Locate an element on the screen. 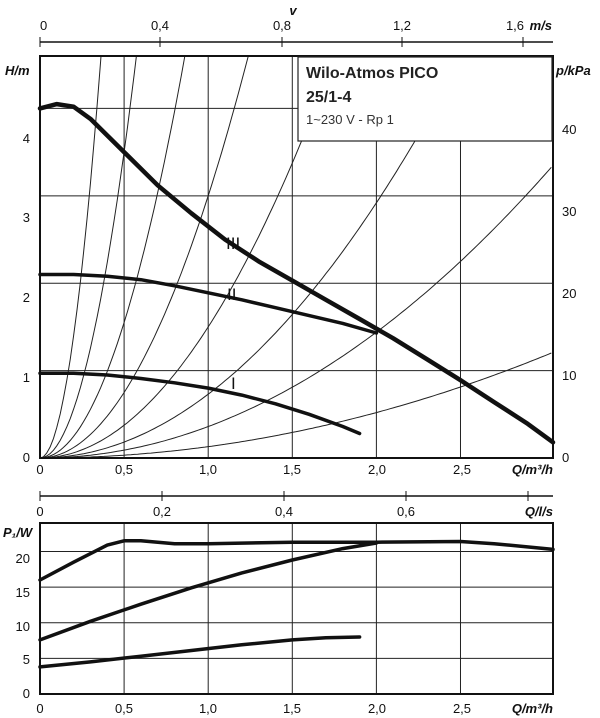 This screenshot has width=600, height=718. q2-tick-0-5: 0,5 is located at coordinates (124, 708).